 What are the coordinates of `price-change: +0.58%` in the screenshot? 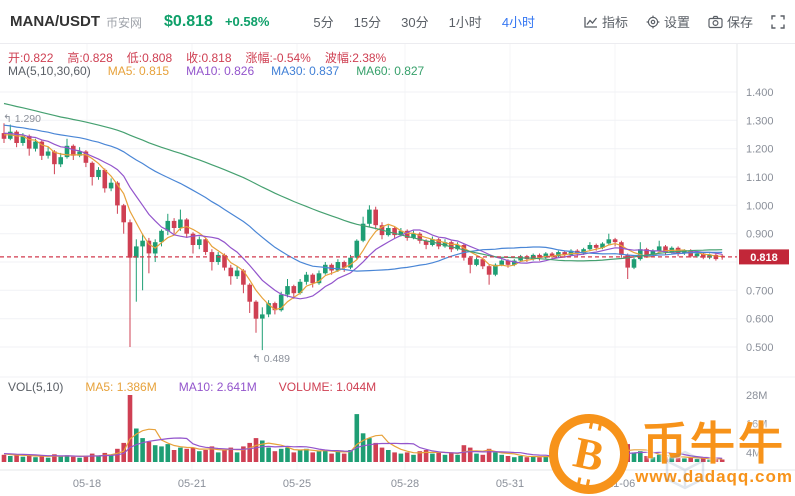 It's located at (247, 21).